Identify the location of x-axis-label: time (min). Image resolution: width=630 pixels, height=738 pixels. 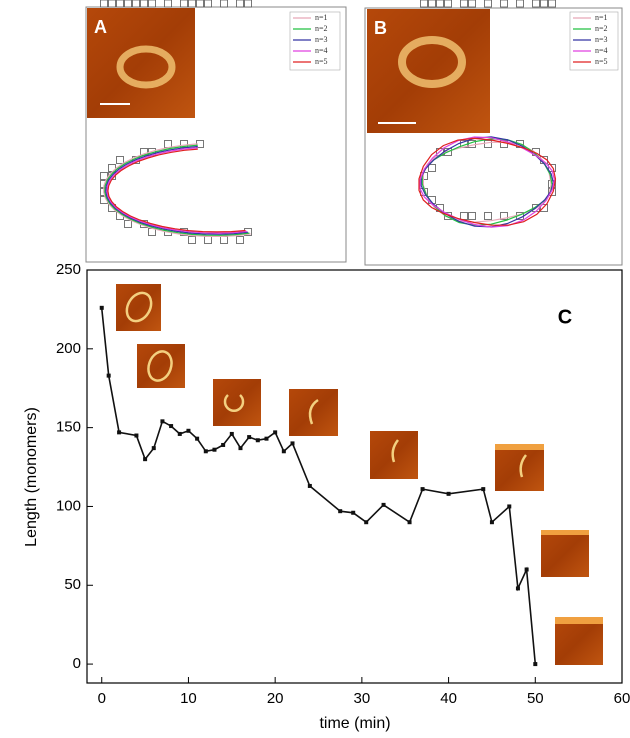
(354, 723).